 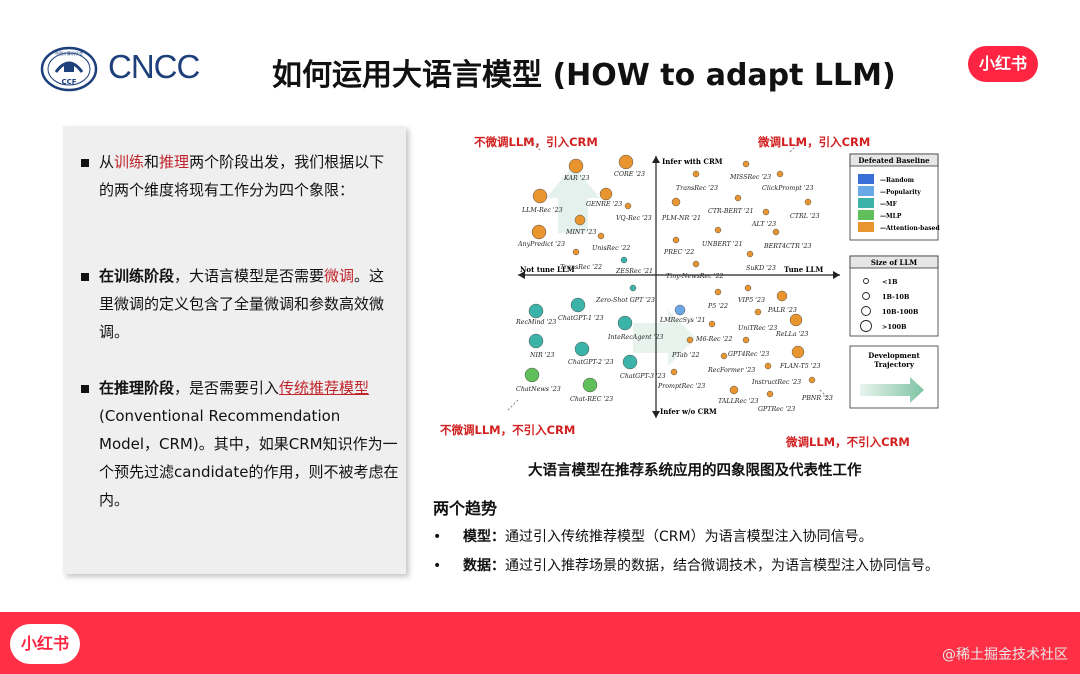 What do you see at coordinates (900, 312) in the screenshot?
I see `legend-size-label: 10B-100B` at bounding box center [900, 312].